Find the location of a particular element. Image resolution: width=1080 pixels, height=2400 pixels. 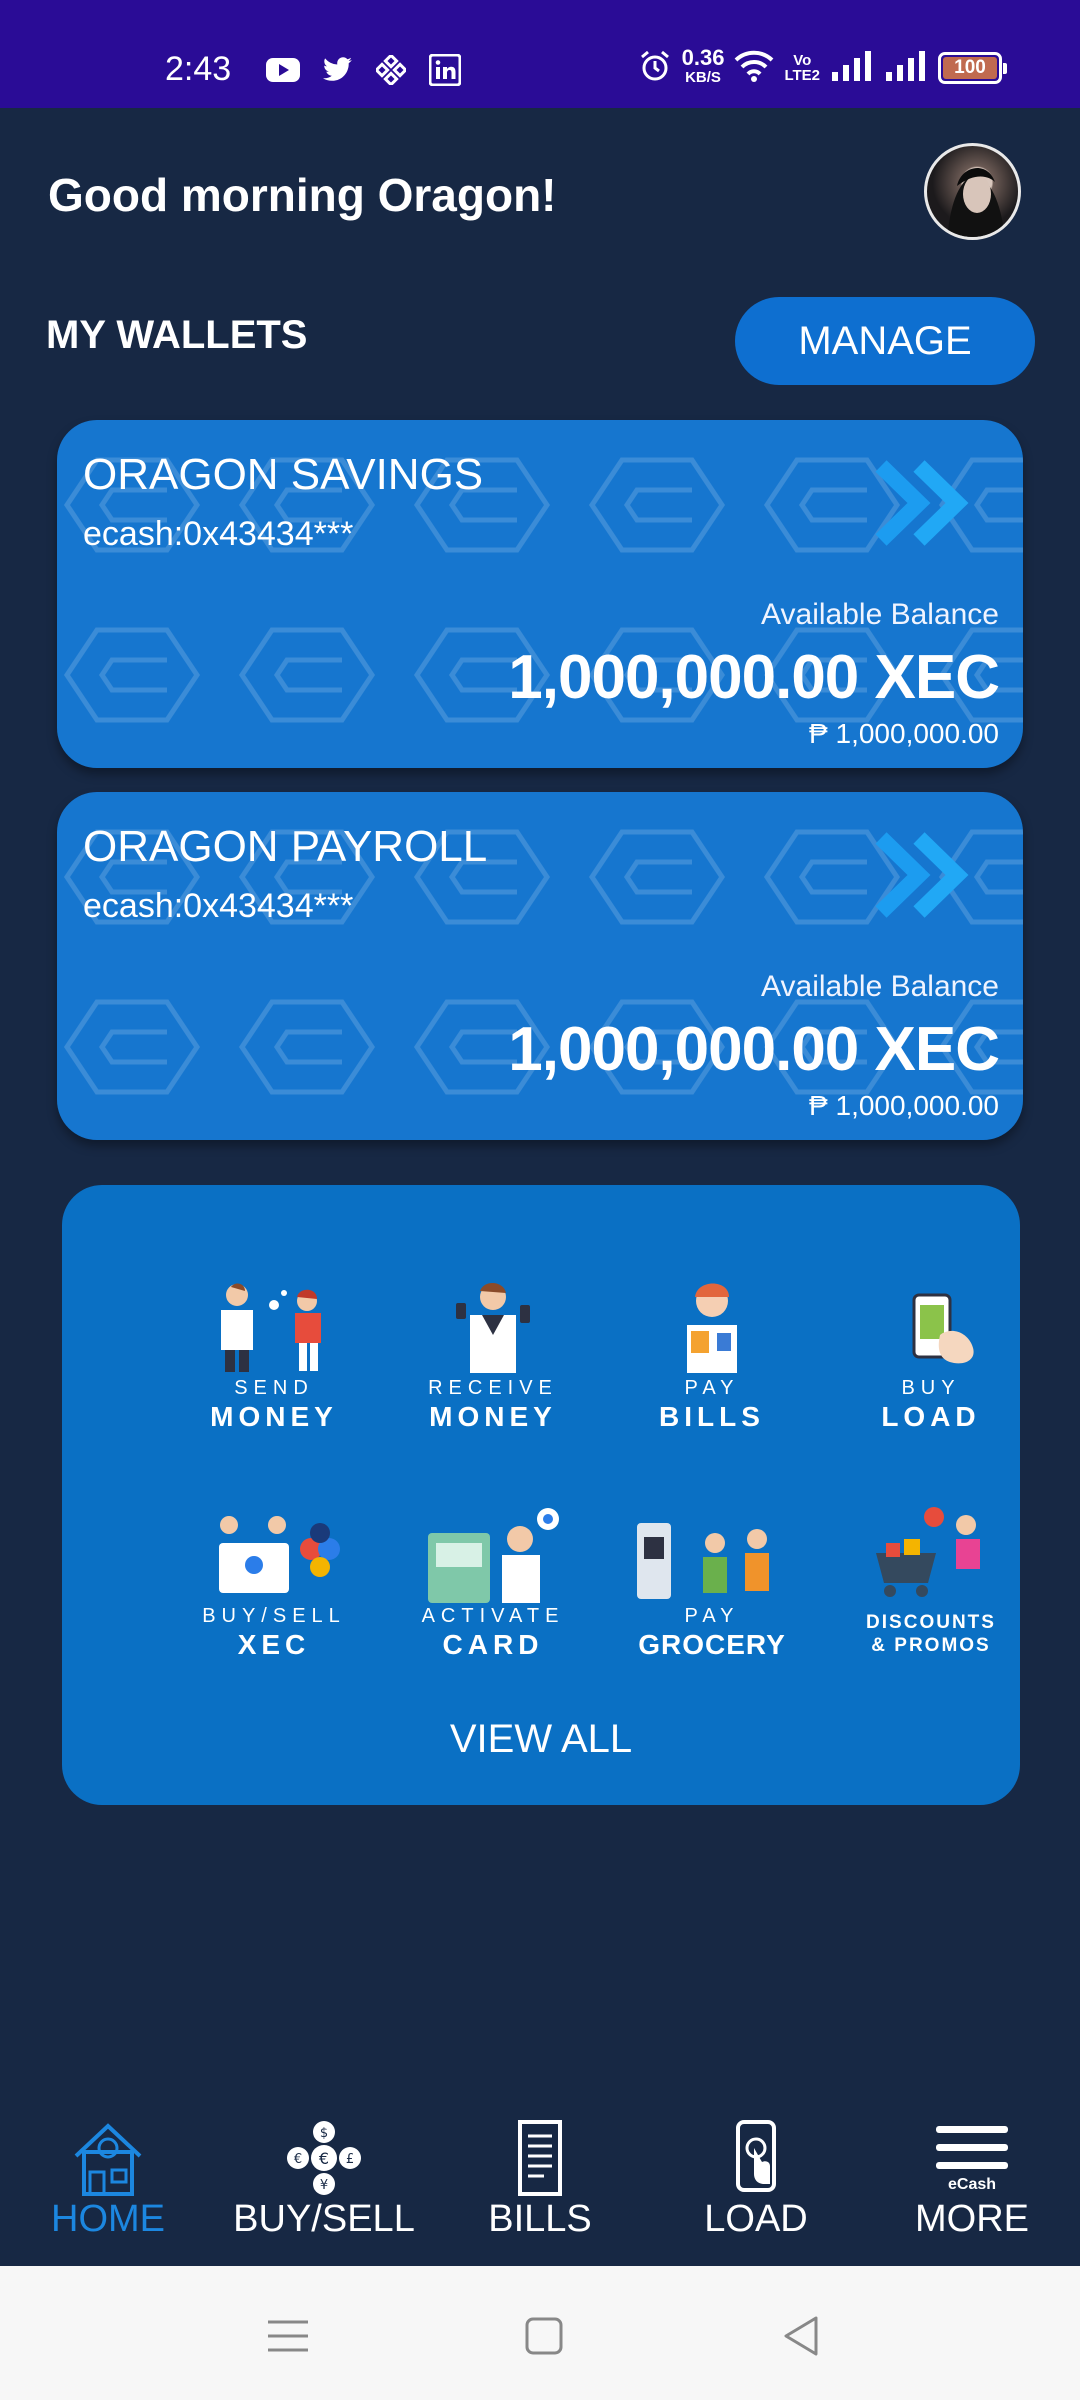

nav-item-buy-sell: € $ ¥ € £ BUY/SELL is located at coordinates (324, 2178).